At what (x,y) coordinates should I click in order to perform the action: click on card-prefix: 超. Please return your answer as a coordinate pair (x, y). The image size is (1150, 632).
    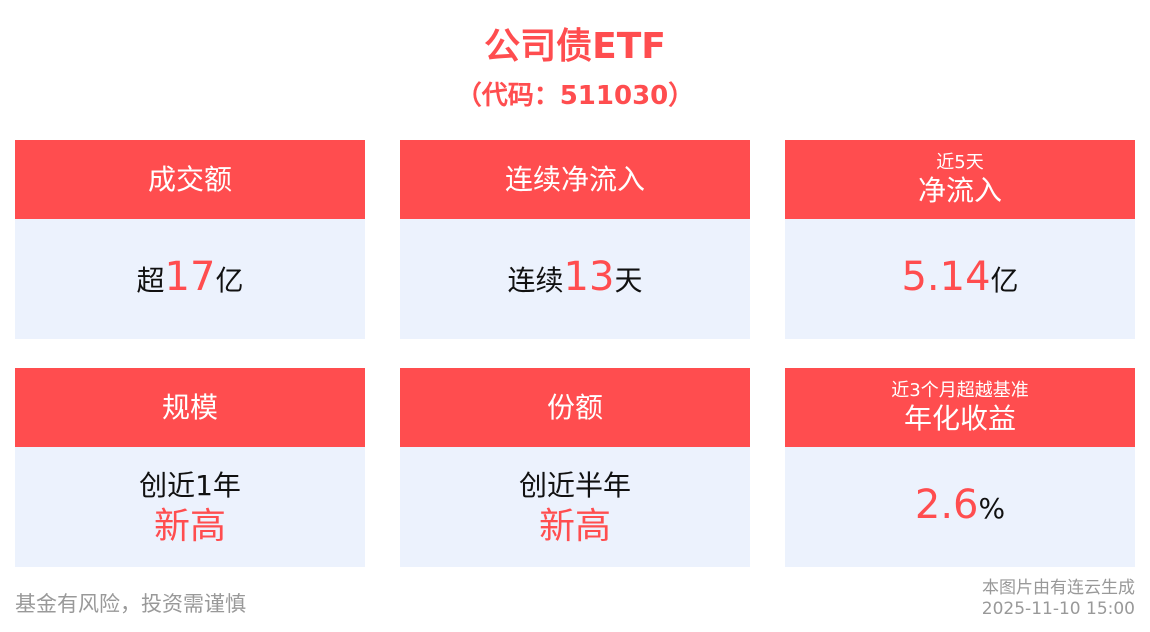
    Looking at the image, I should click on (150, 280).